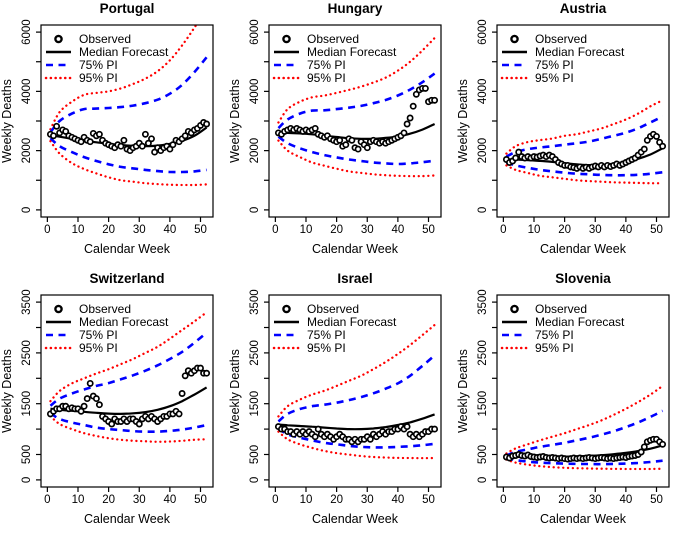  What do you see at coordinates (27, 32) in the screenshot?
I see `y-tick-label: 6000` at bounding box center [27, 32].